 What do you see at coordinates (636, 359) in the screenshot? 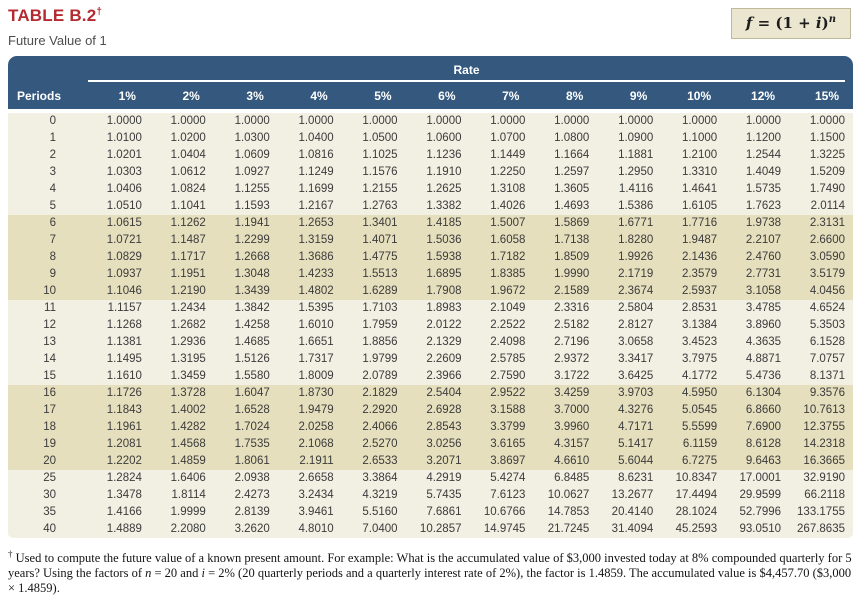
I see `factor-cell: 3.3417` at bounding box center [636, 359].